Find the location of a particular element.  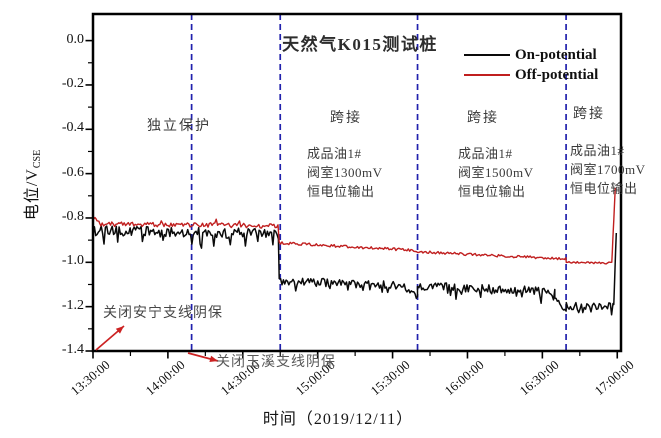

region-detail-line: 阀室1300mV is located at coordinates (345, 172).